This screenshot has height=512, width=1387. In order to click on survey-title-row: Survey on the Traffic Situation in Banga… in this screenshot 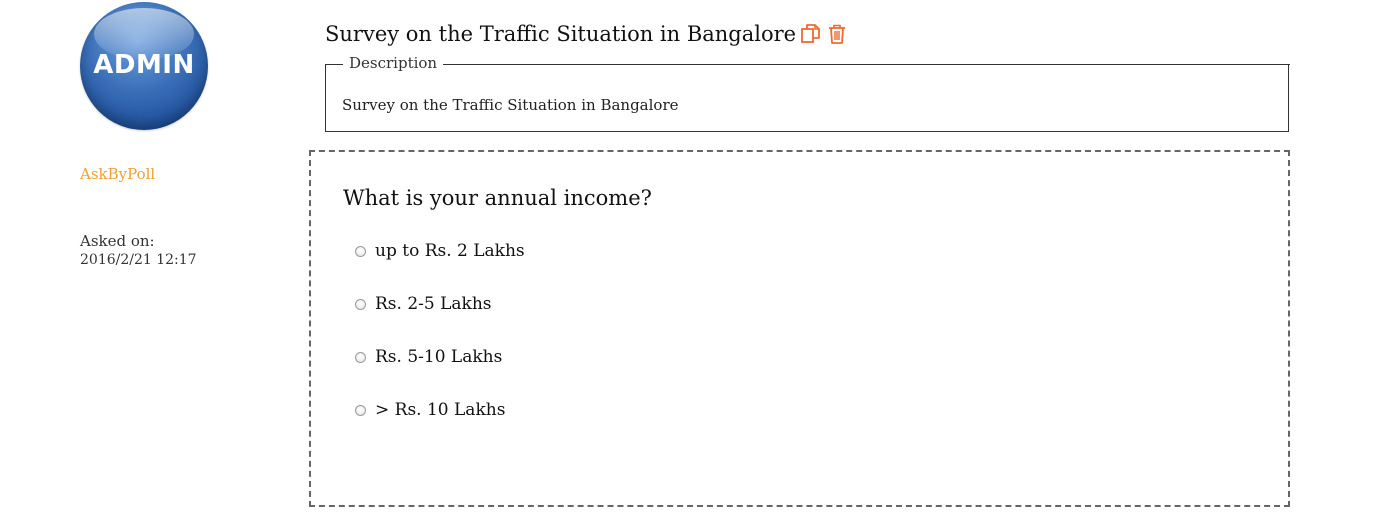, I will do `click(586, 34)`.